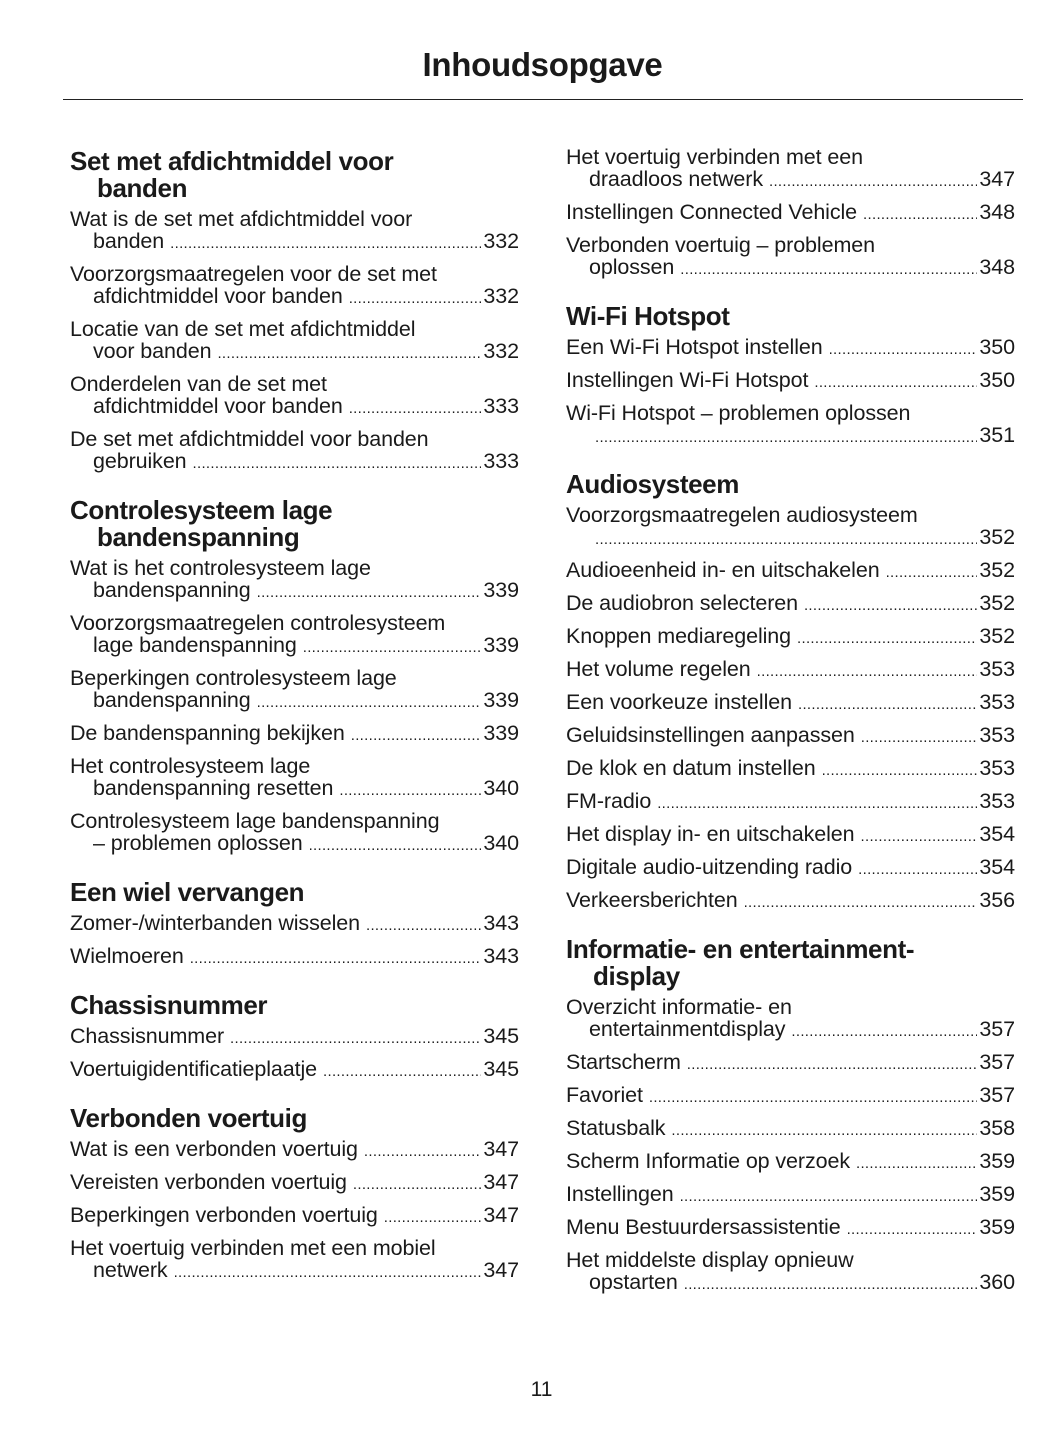 The height and width of the screenshot is (1448, 1055). I want to click on entry-title-continuation: oplossen, so click(632, 267).